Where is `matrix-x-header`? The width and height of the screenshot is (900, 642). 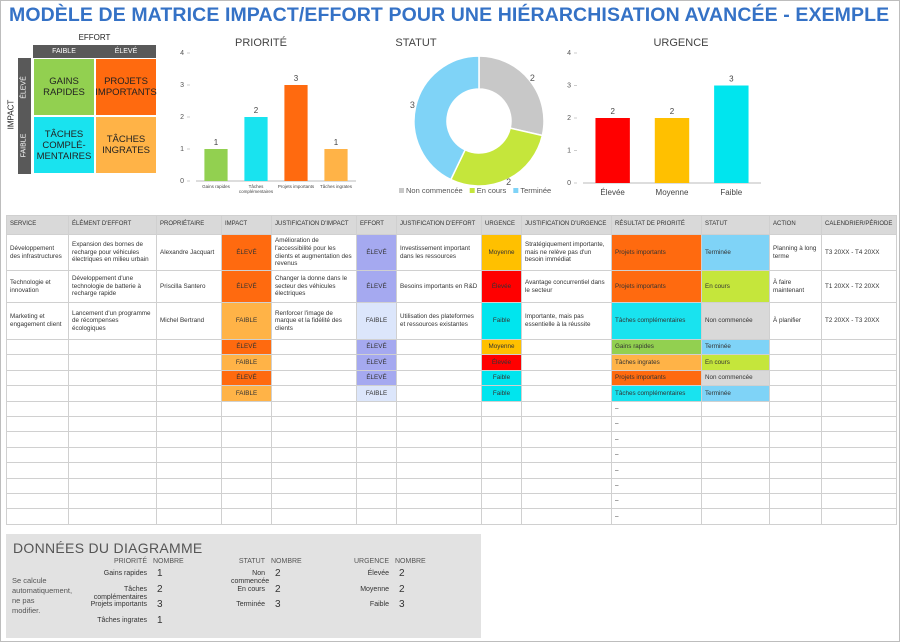
matrix-x-header is located at coordinates (94, 51).